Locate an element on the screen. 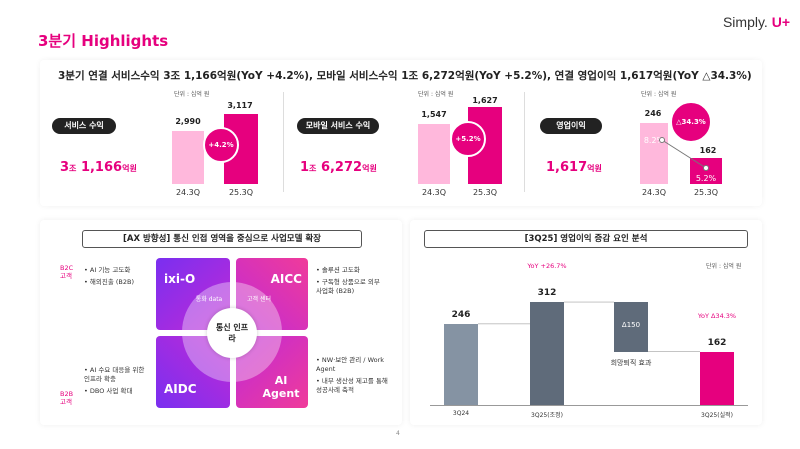 This screenshot has width=800, height=449. center-infra: 통신 인프라 is located at coordinates (232, 333).